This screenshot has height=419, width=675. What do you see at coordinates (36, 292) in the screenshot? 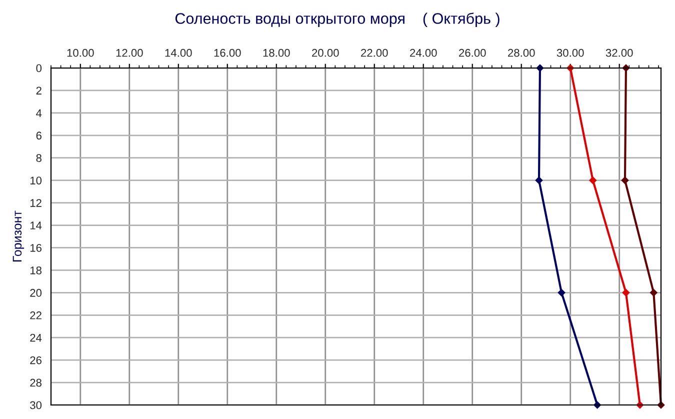
I see `y-tick-label: 20` at bounding box center [36, 292].